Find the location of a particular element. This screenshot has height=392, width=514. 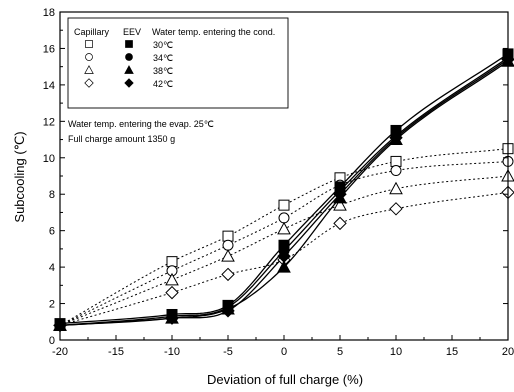

x-tick-label: -15 is located at coordinates (116, 352).